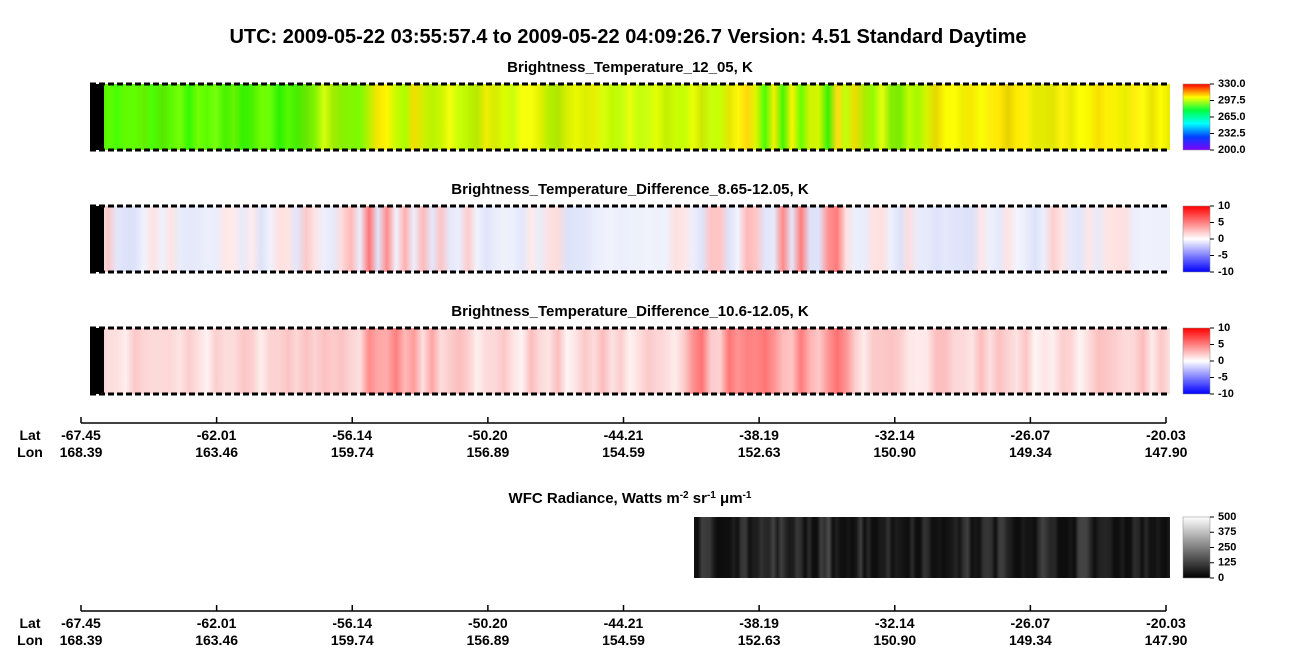 This screenshot has height=672, width=1300. Describe the element at coordinates (729, 498) in the screenshot. I see `title-part: μm` at that location.